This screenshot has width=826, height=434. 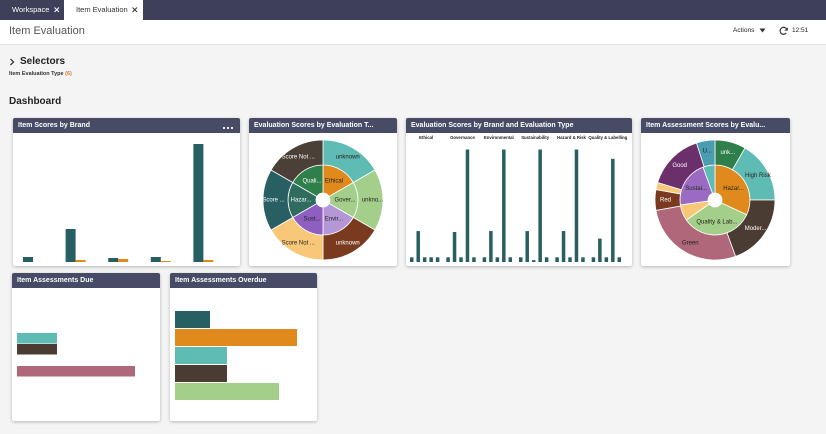 I want to click on category-label: Governance, so click(x=462, y=137).